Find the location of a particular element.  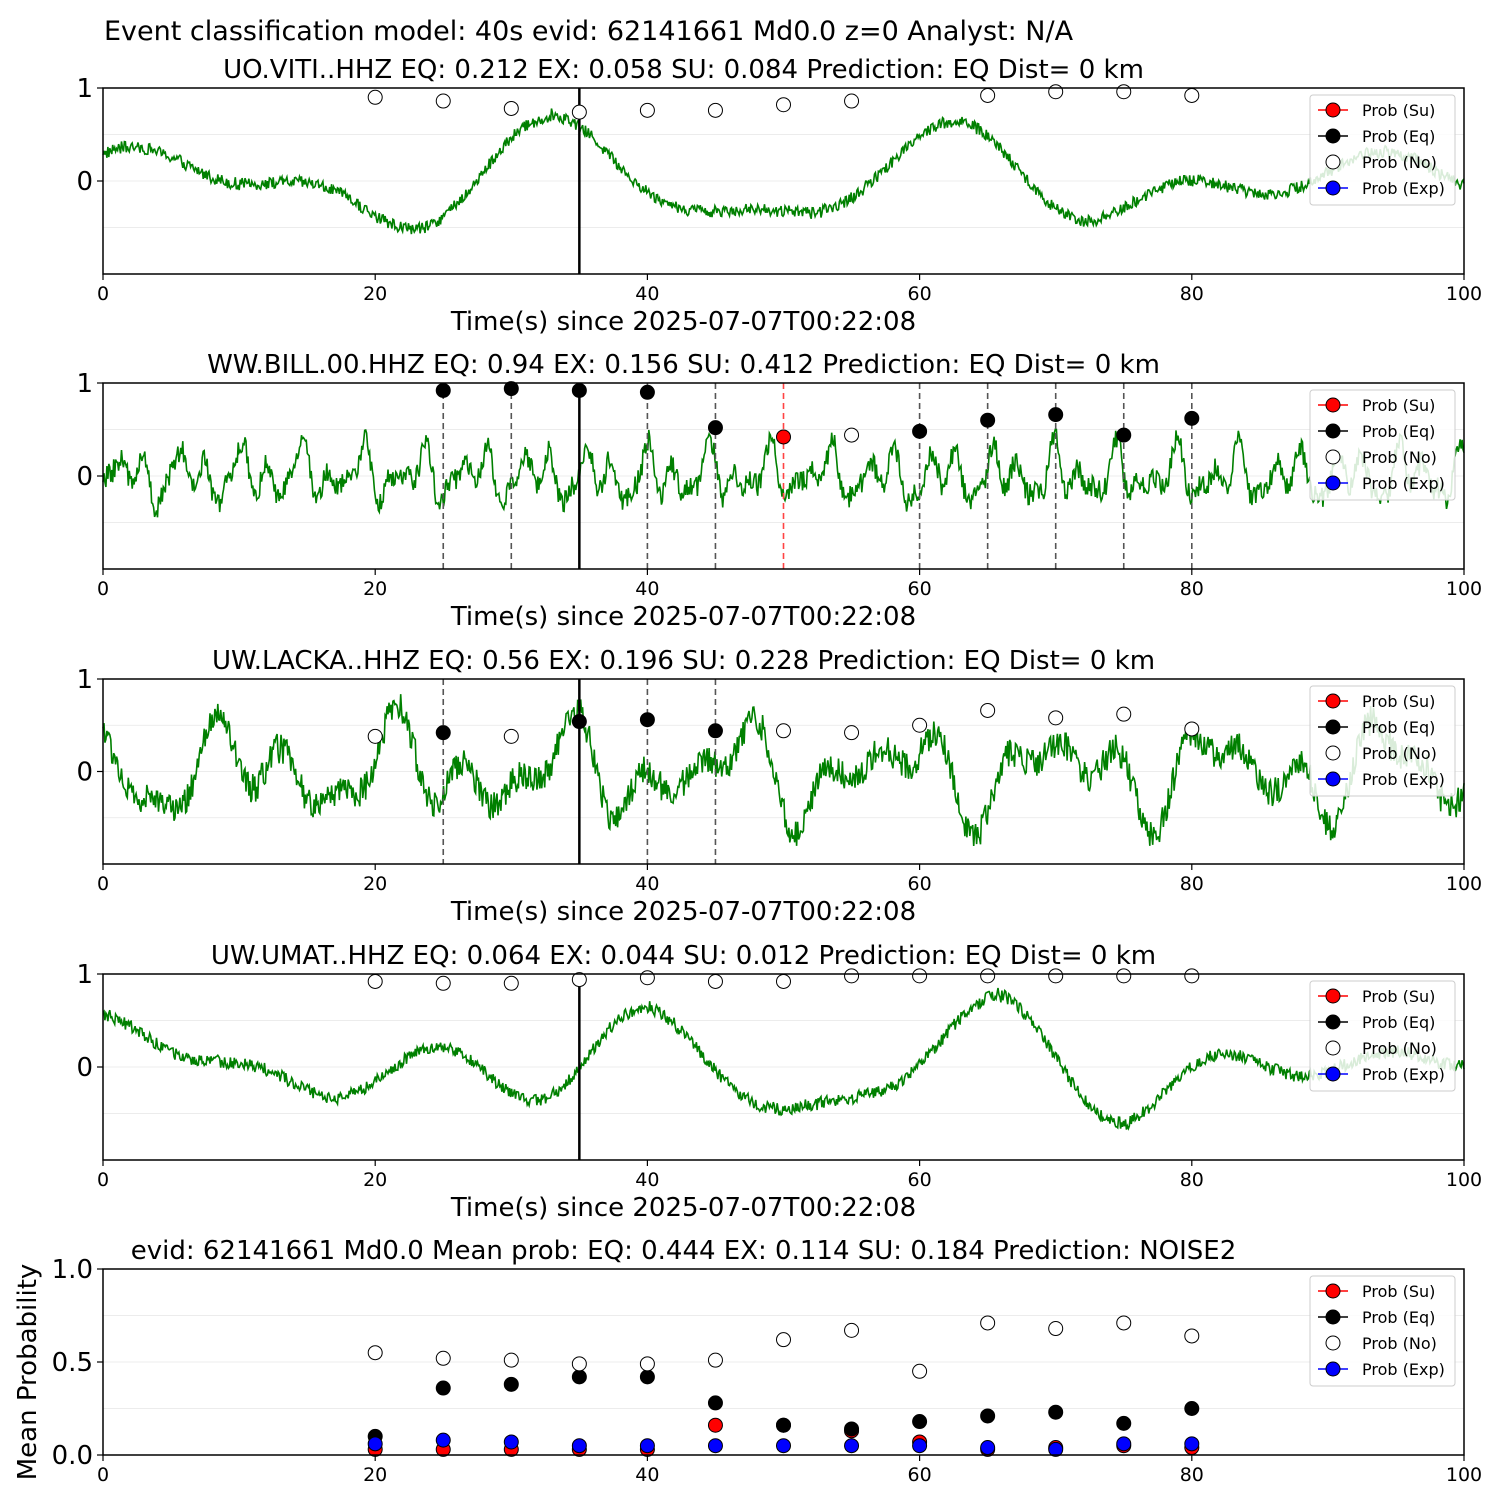

waveform-trace is located at coordinates (783, 770).